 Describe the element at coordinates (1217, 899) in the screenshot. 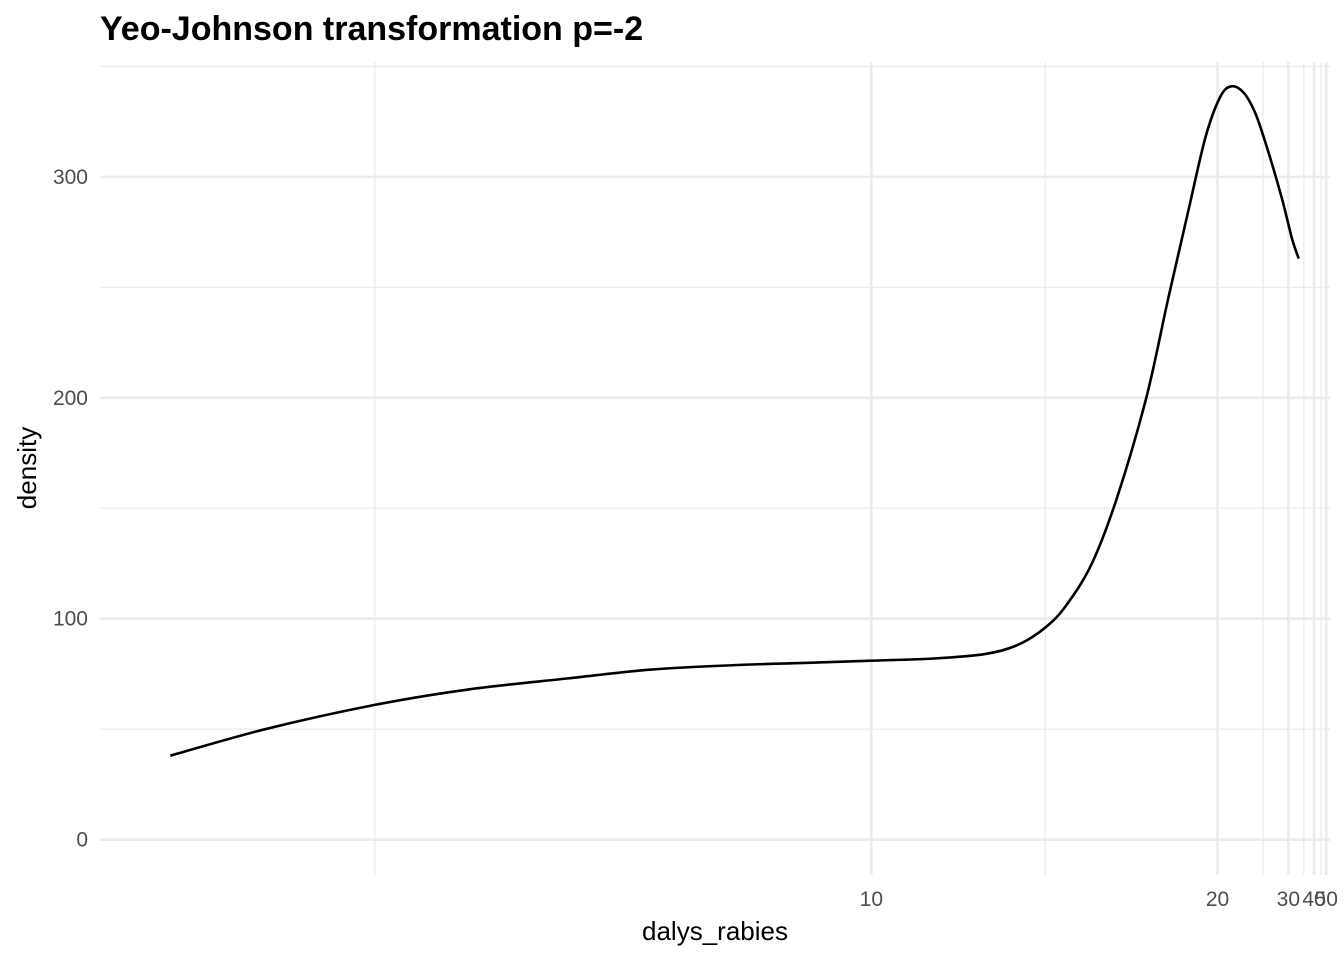

I see `x-tick-label: 20` at that location.